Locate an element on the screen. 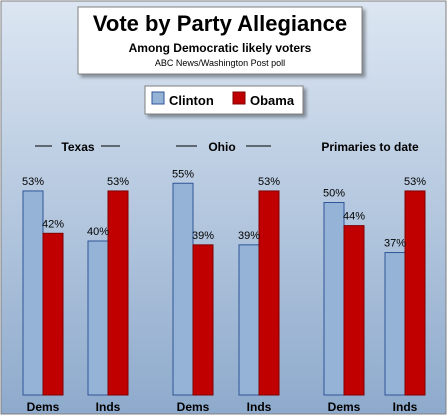 The width and height of the screenshot is (447, 420). group-label-texas: Texas is located at coordinates (77, 147).